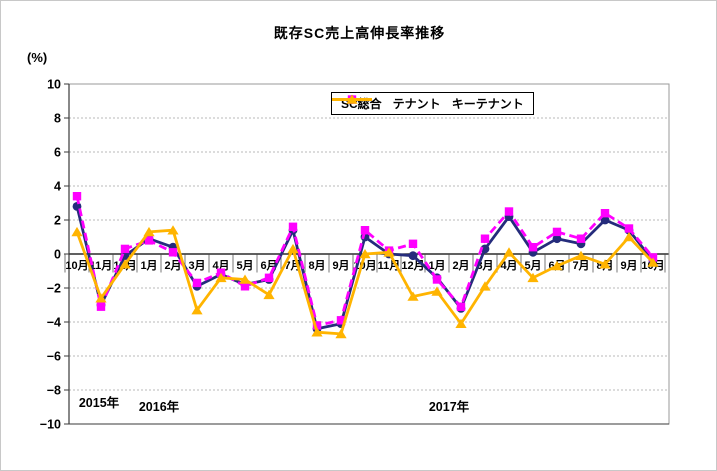  What do you see at coordinates (412, 265) in the screenshot?
I see `x-tick-label: 12月` at bounding box center [412, 265].